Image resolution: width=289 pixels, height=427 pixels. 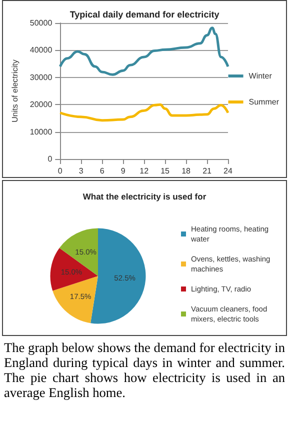 I want to click on text: The graph below shows the demand for electricity in England during typical days in winter and summer. The pie chart shows how electricity is used in an average English home., so click(x=144, y=370).